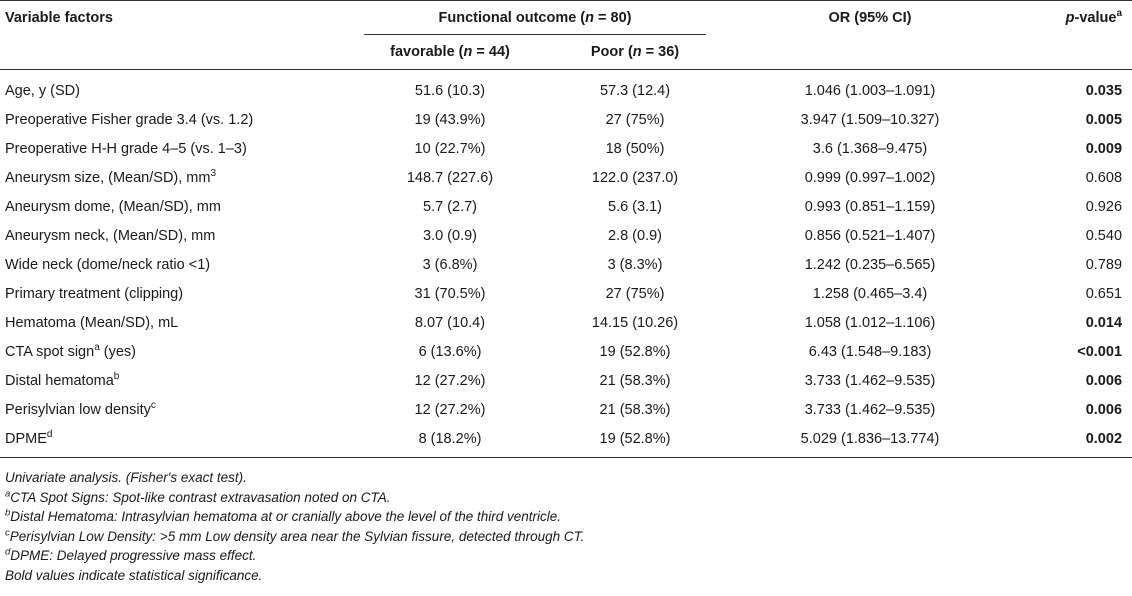 Image resolution: width=1132 pixels, height=596 pixels. Describe the element at coordinates (1104, 235) in the screenshot. I see `p-value-cell: 0.540` at that location.